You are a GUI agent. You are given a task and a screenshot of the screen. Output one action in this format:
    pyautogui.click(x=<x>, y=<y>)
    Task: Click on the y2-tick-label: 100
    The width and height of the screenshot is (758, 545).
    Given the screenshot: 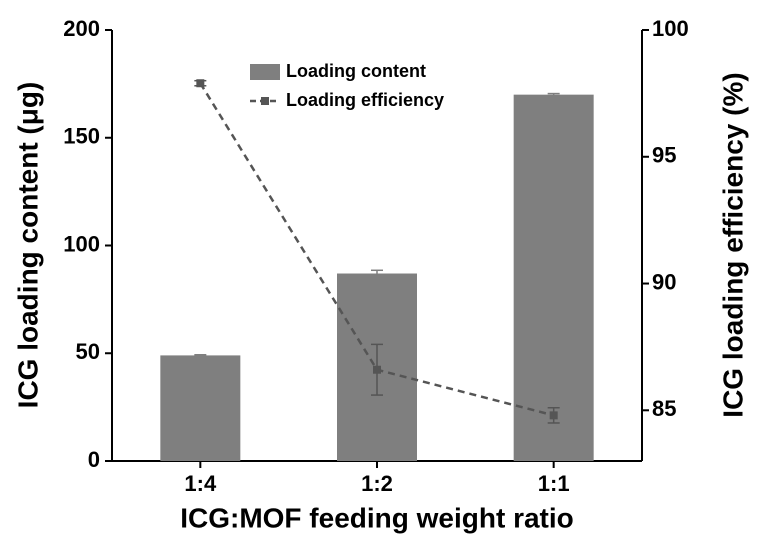 What is the action you would take?
    pyautogui.click(x=670, y=28)
    